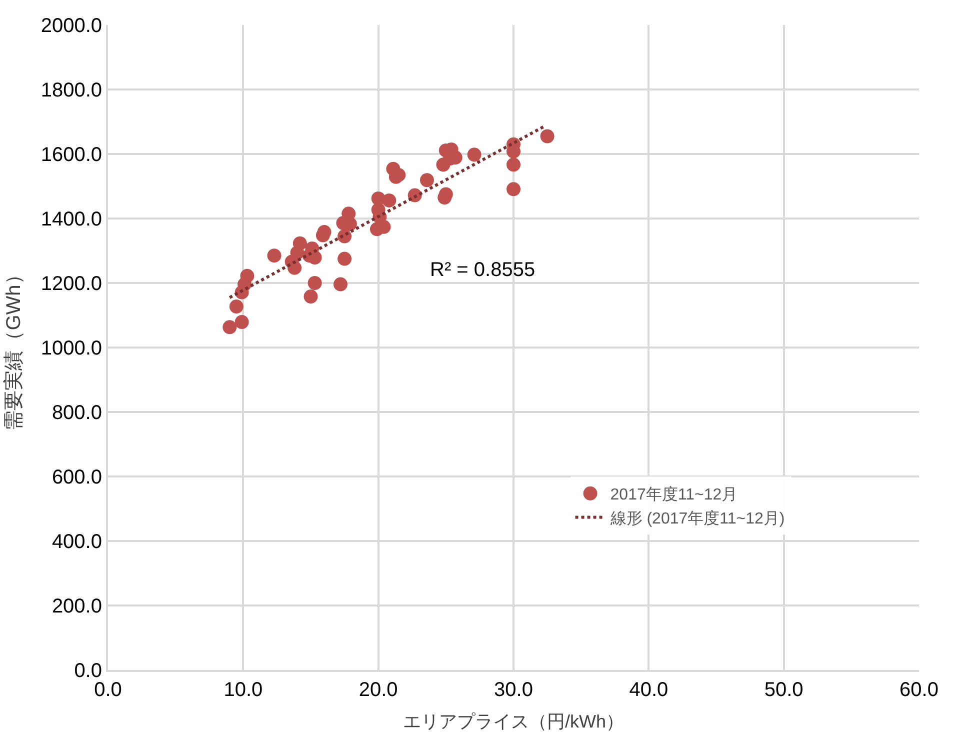 This screenshot has width=979, height=741. Describe the element at coordinates (674, 495) in the screenshot. I see `legend-label: 2017年度11~12月` at that location.